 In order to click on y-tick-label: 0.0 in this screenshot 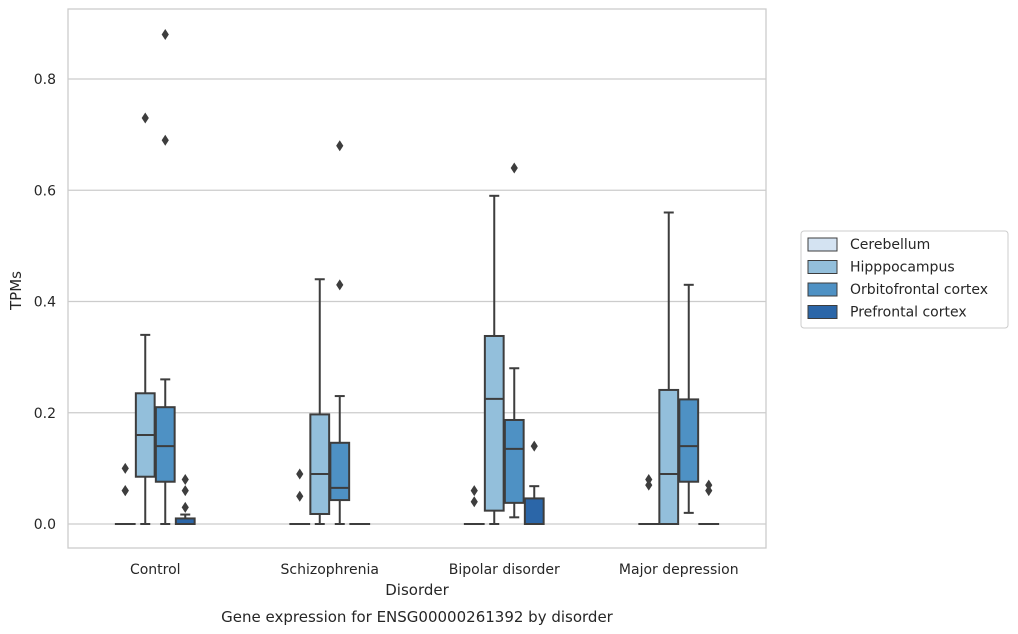, I will do `click(45, 525)`.